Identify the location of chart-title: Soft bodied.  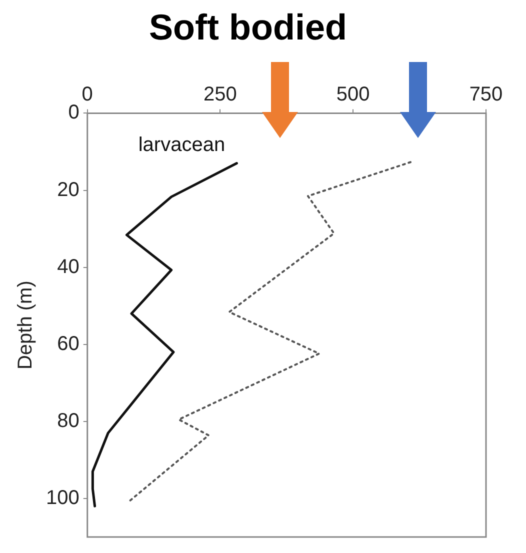
(248, 27).